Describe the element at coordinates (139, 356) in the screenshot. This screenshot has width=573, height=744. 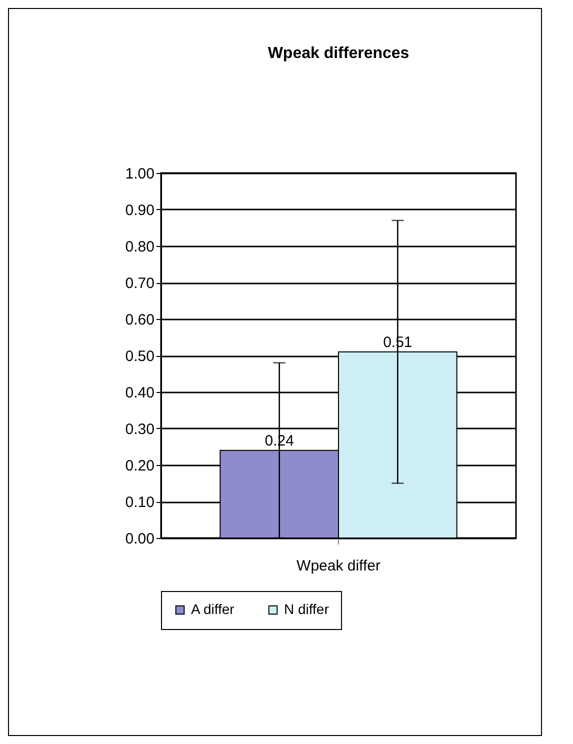
I see `y-tick-label: 0.50` at that location.